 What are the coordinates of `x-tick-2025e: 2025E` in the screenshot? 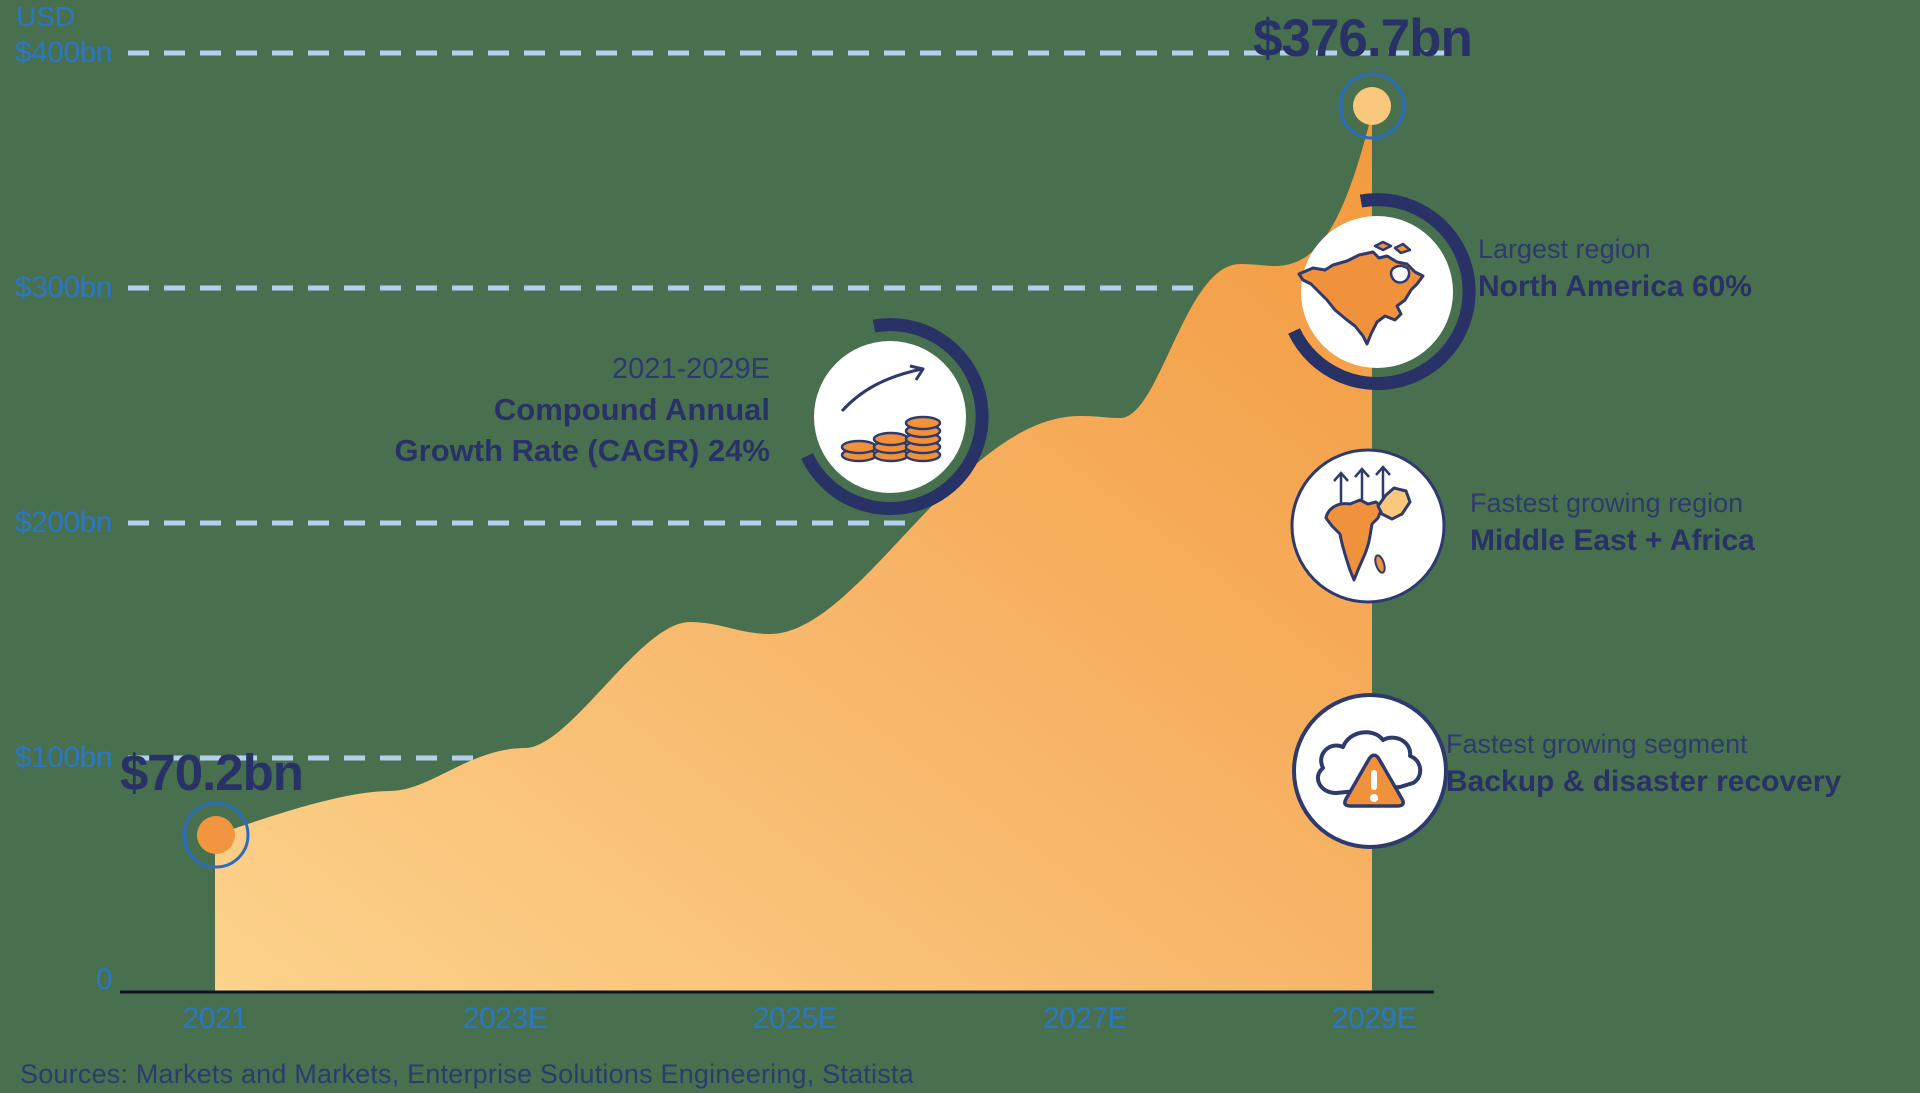 It's located at (795, 1018).